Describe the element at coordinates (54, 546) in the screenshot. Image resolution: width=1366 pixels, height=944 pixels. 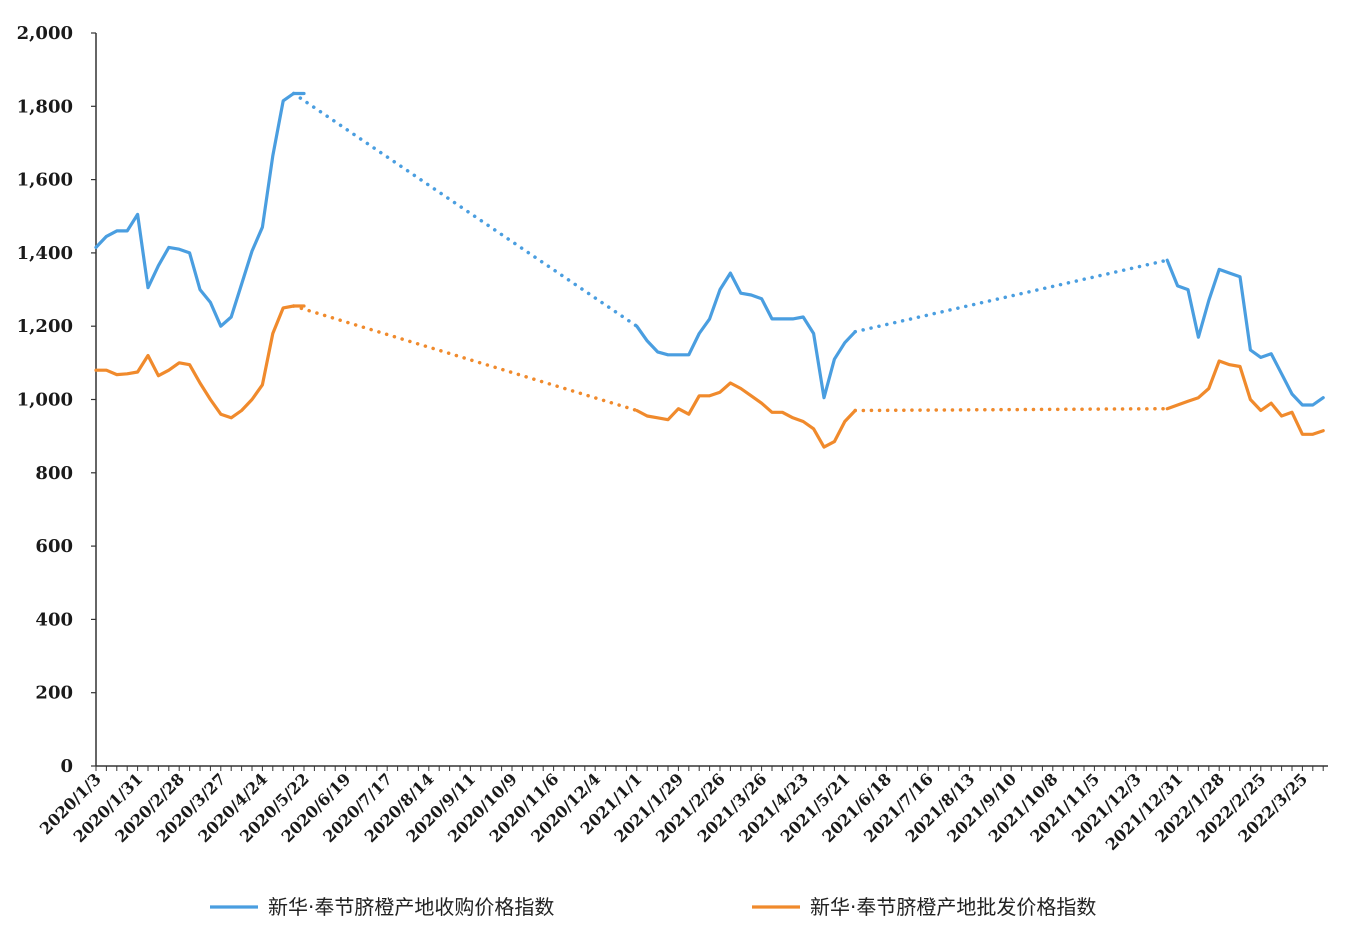
I see `y-tick-label: 600` at that location.